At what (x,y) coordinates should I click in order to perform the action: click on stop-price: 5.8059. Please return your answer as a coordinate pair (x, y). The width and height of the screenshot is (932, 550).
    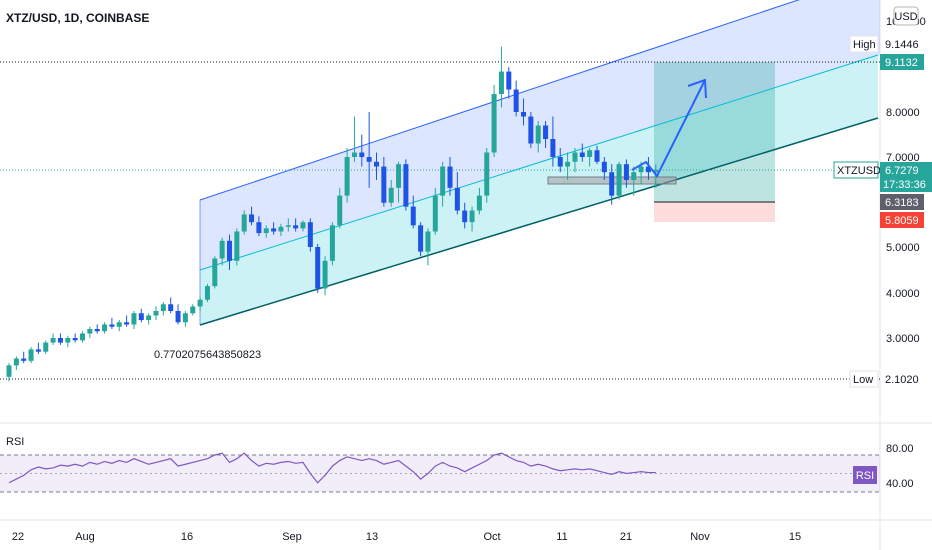
    Looking at the image, I should click on (902, 221).